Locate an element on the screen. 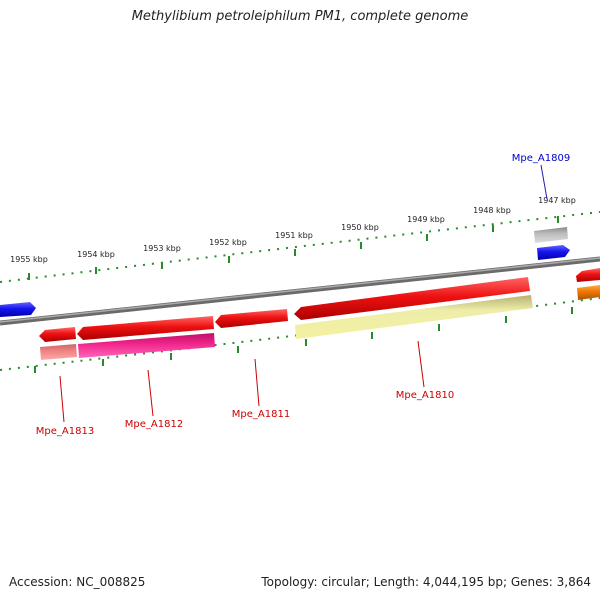 The image size is (600, 600). ruler-label: 1950 kbp is located at coordinates (360, 227).